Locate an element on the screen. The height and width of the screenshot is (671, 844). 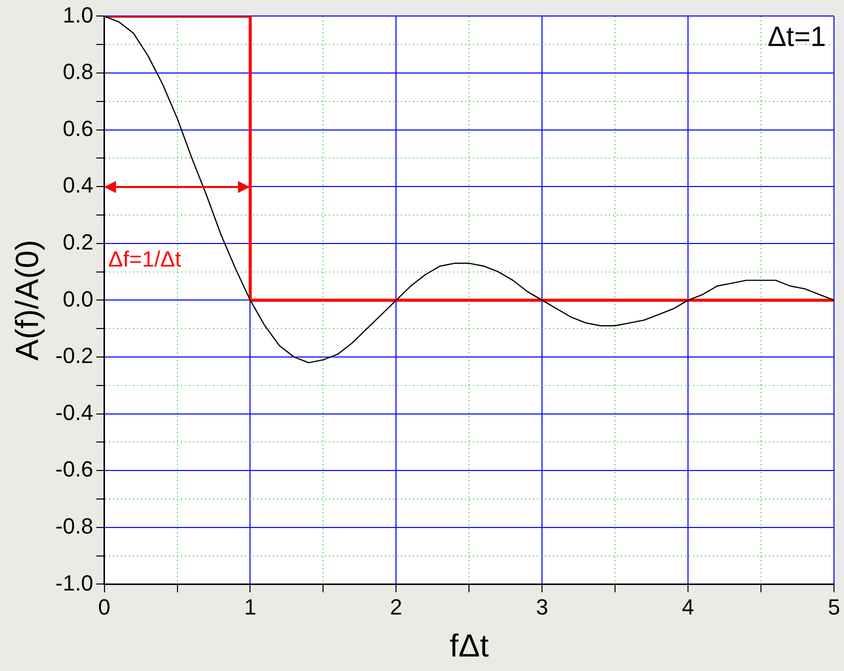
x-tick-label: 0 is located at coordinates (104, 607).